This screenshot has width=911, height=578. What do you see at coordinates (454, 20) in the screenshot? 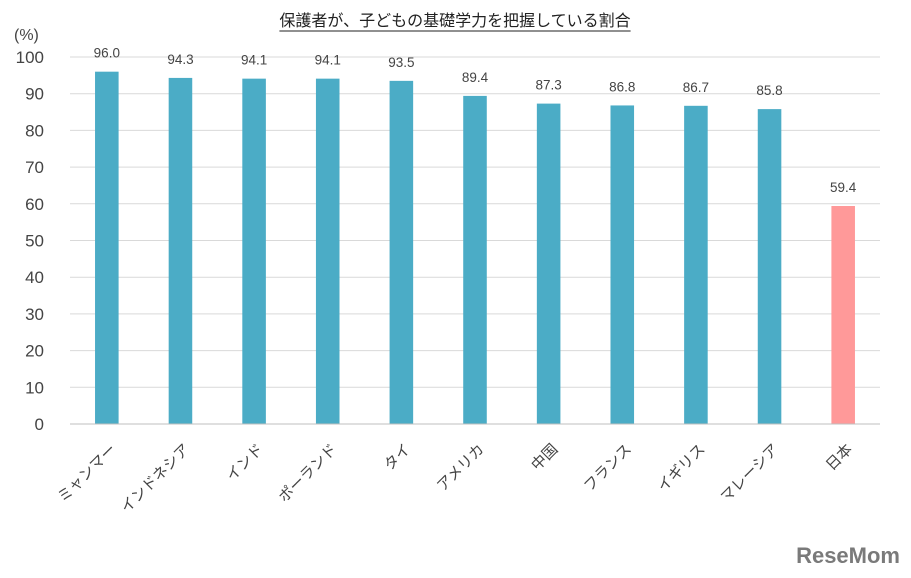
I see `chart-title: 保護者が、子どもの基礎学力を把握している割合` at bounding box center [454, 20].